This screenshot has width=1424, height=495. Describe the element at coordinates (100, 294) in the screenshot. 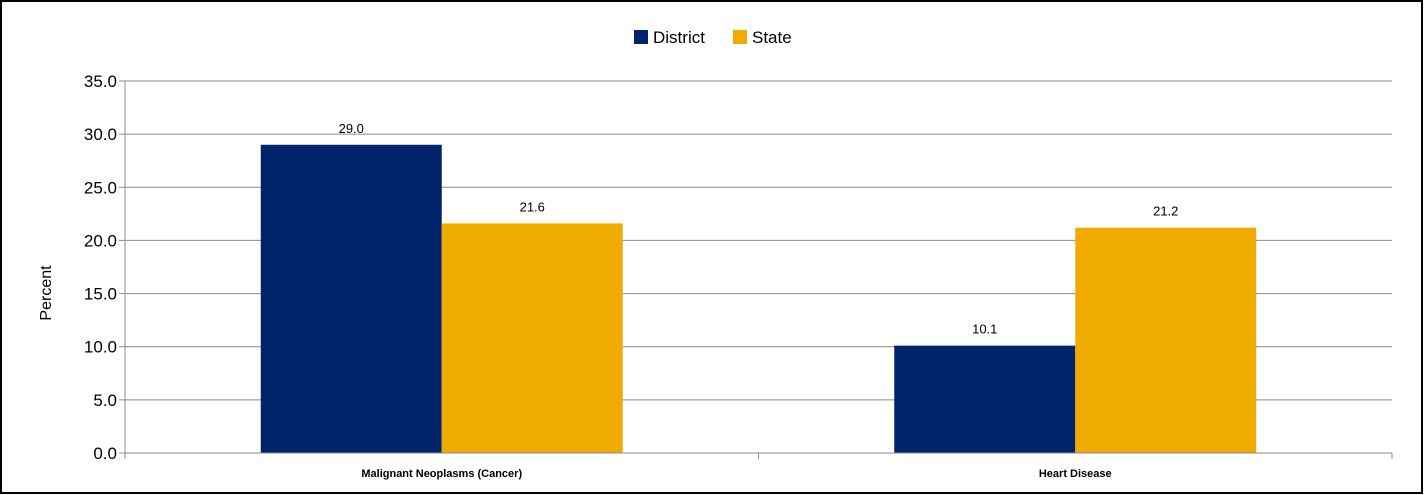

I see `y-tick-label: 15.0` at that location.